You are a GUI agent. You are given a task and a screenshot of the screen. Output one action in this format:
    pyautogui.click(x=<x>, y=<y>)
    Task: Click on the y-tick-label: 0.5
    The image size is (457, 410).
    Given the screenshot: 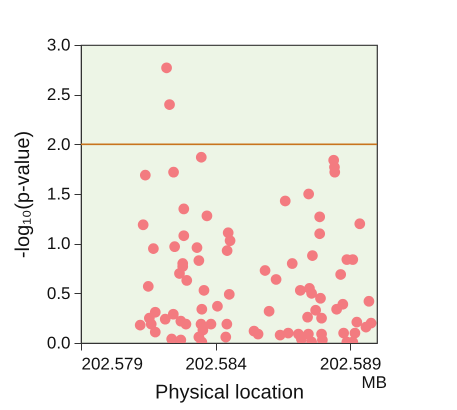 What is the action you would take?
    pyautogui.click(x=58, y=293)
    